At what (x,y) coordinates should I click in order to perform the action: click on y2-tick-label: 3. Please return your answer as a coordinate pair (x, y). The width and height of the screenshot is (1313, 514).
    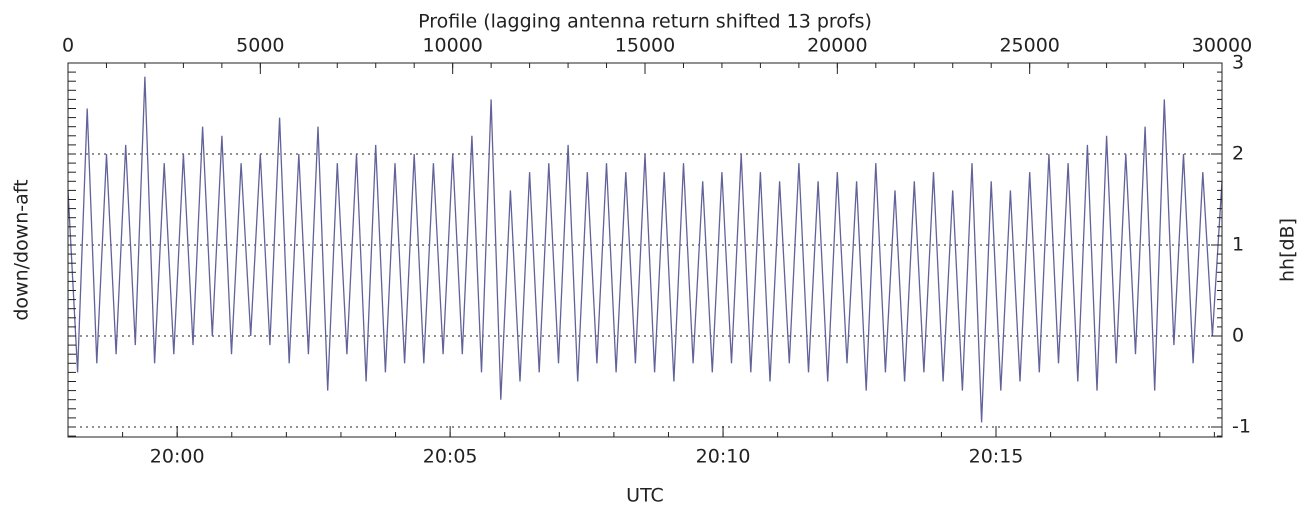
    Looking at the image, I should click on (1238, 63).